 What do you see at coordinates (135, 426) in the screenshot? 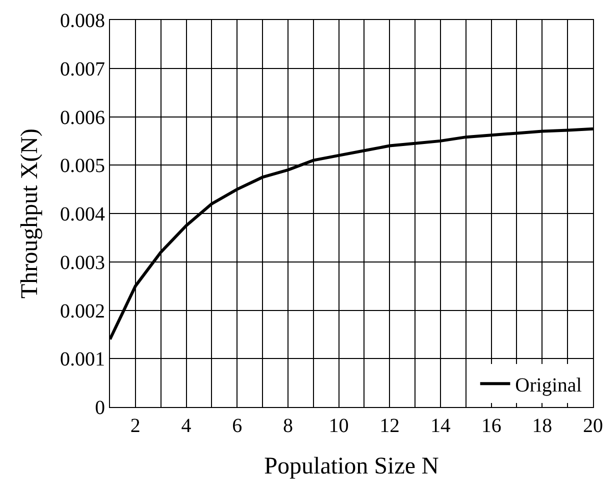
I see `x-tick-label: 2` at bounding box center [135, 426].